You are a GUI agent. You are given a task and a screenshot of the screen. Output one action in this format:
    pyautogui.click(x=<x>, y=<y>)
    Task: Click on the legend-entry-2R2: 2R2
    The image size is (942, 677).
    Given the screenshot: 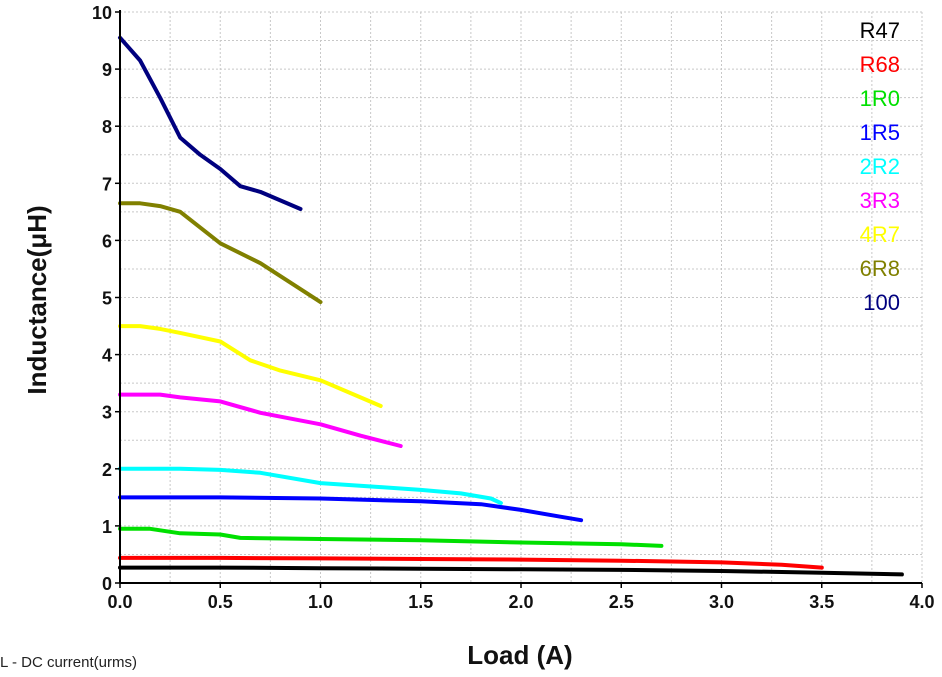 What is the action you would take?
    pyautogui.click(x=880, y=166)
    